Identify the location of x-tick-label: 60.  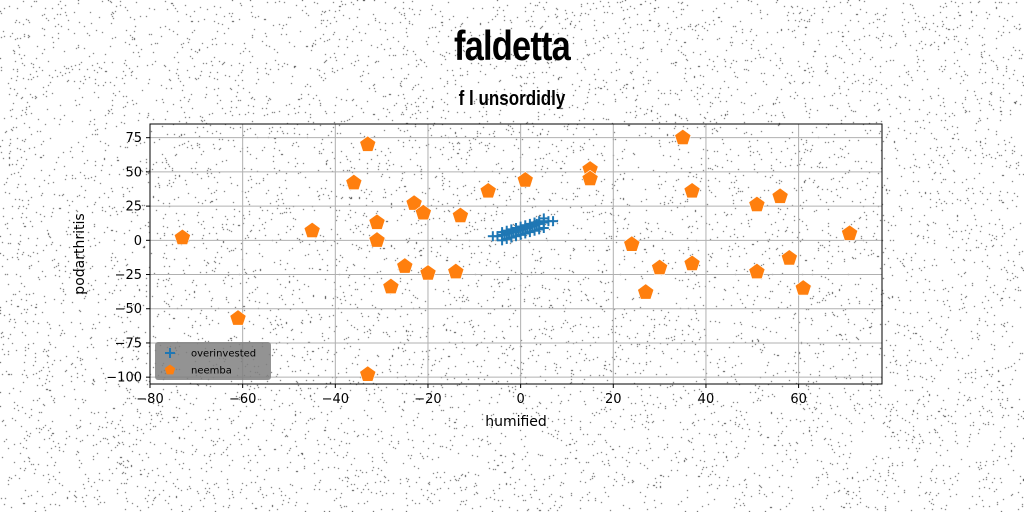
(798, 399).